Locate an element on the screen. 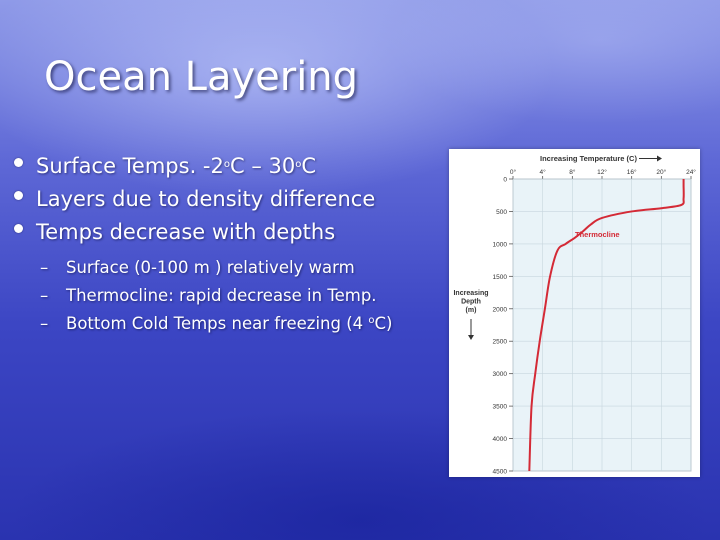 The width and height of the screenshot is (720, 540). sub-bullet-thermocline: – Thermocline: rapid decrease in Temp. is located at coordinates (216, 300).